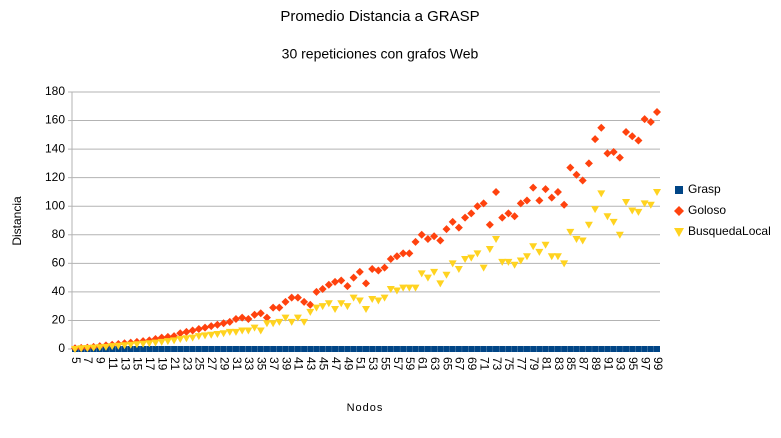 The width and height of the screenshot is (781, 438). What do you see at coordinates (385, 364) in the screenshot?
I see `x-tick-label: 55` at bounding box center [385, 364].